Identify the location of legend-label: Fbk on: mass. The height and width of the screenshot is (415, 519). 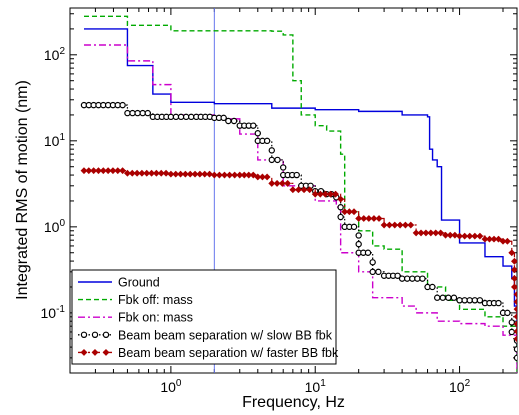
(155, 318).